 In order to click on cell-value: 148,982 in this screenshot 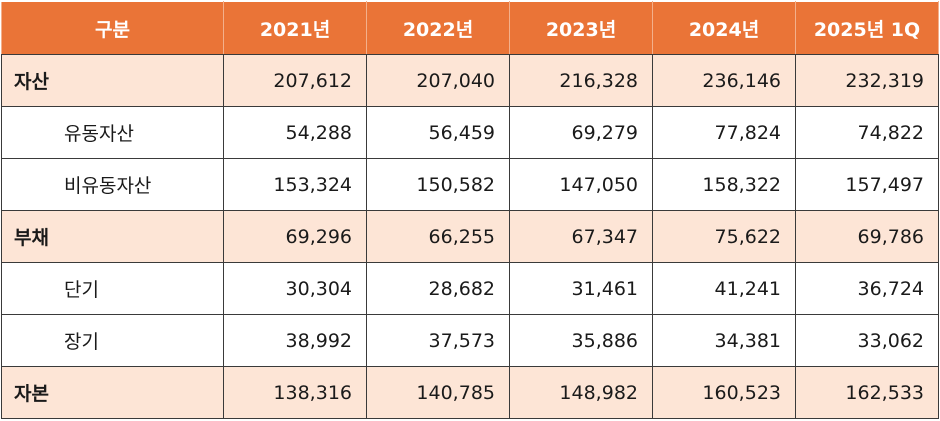, I will do `click(581, 392)`.